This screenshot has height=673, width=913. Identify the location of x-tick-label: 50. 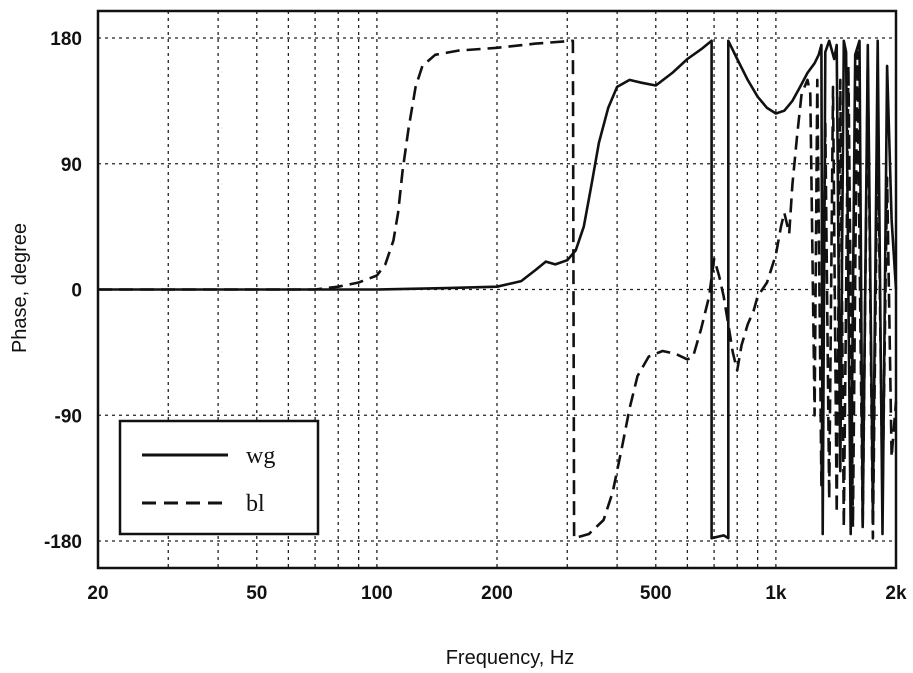
(256, 593).